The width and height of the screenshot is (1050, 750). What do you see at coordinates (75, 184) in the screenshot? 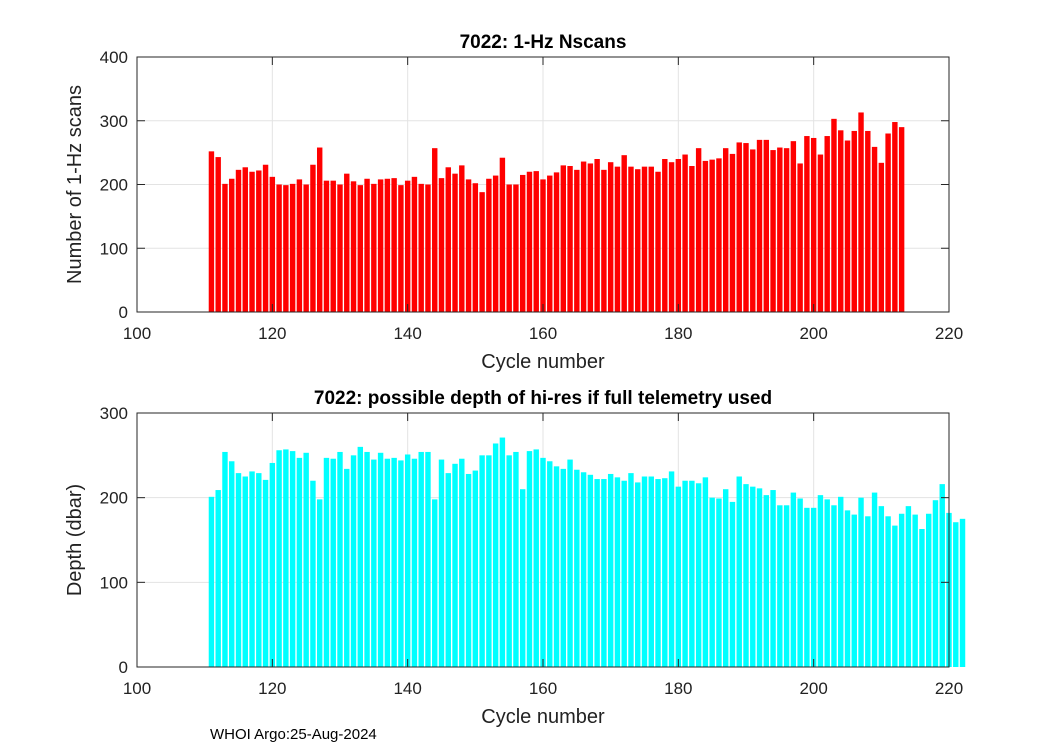
I see `y-axis-label: Number of 1-Hz scans` at bounding box center [75, 184].